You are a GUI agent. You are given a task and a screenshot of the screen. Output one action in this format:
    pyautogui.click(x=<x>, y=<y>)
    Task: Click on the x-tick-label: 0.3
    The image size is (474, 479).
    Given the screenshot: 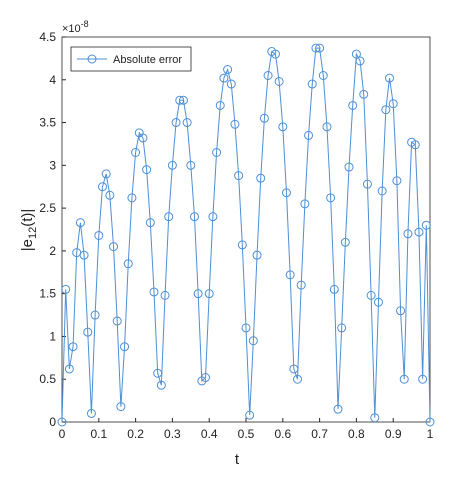 What is the action you would take?
    pyautogui.click(x=172, y=434)
    